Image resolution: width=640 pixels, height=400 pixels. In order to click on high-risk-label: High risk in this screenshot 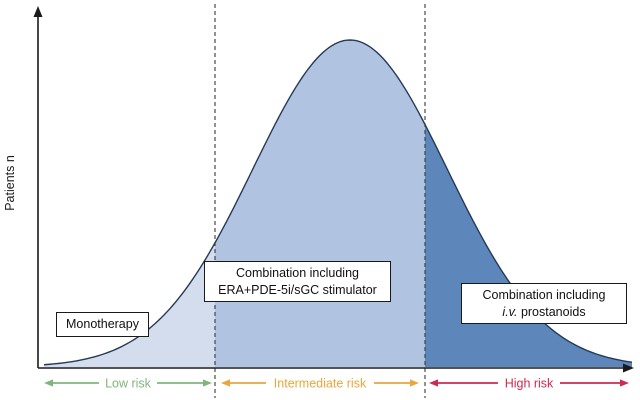, I will do `click(529, 384)`.